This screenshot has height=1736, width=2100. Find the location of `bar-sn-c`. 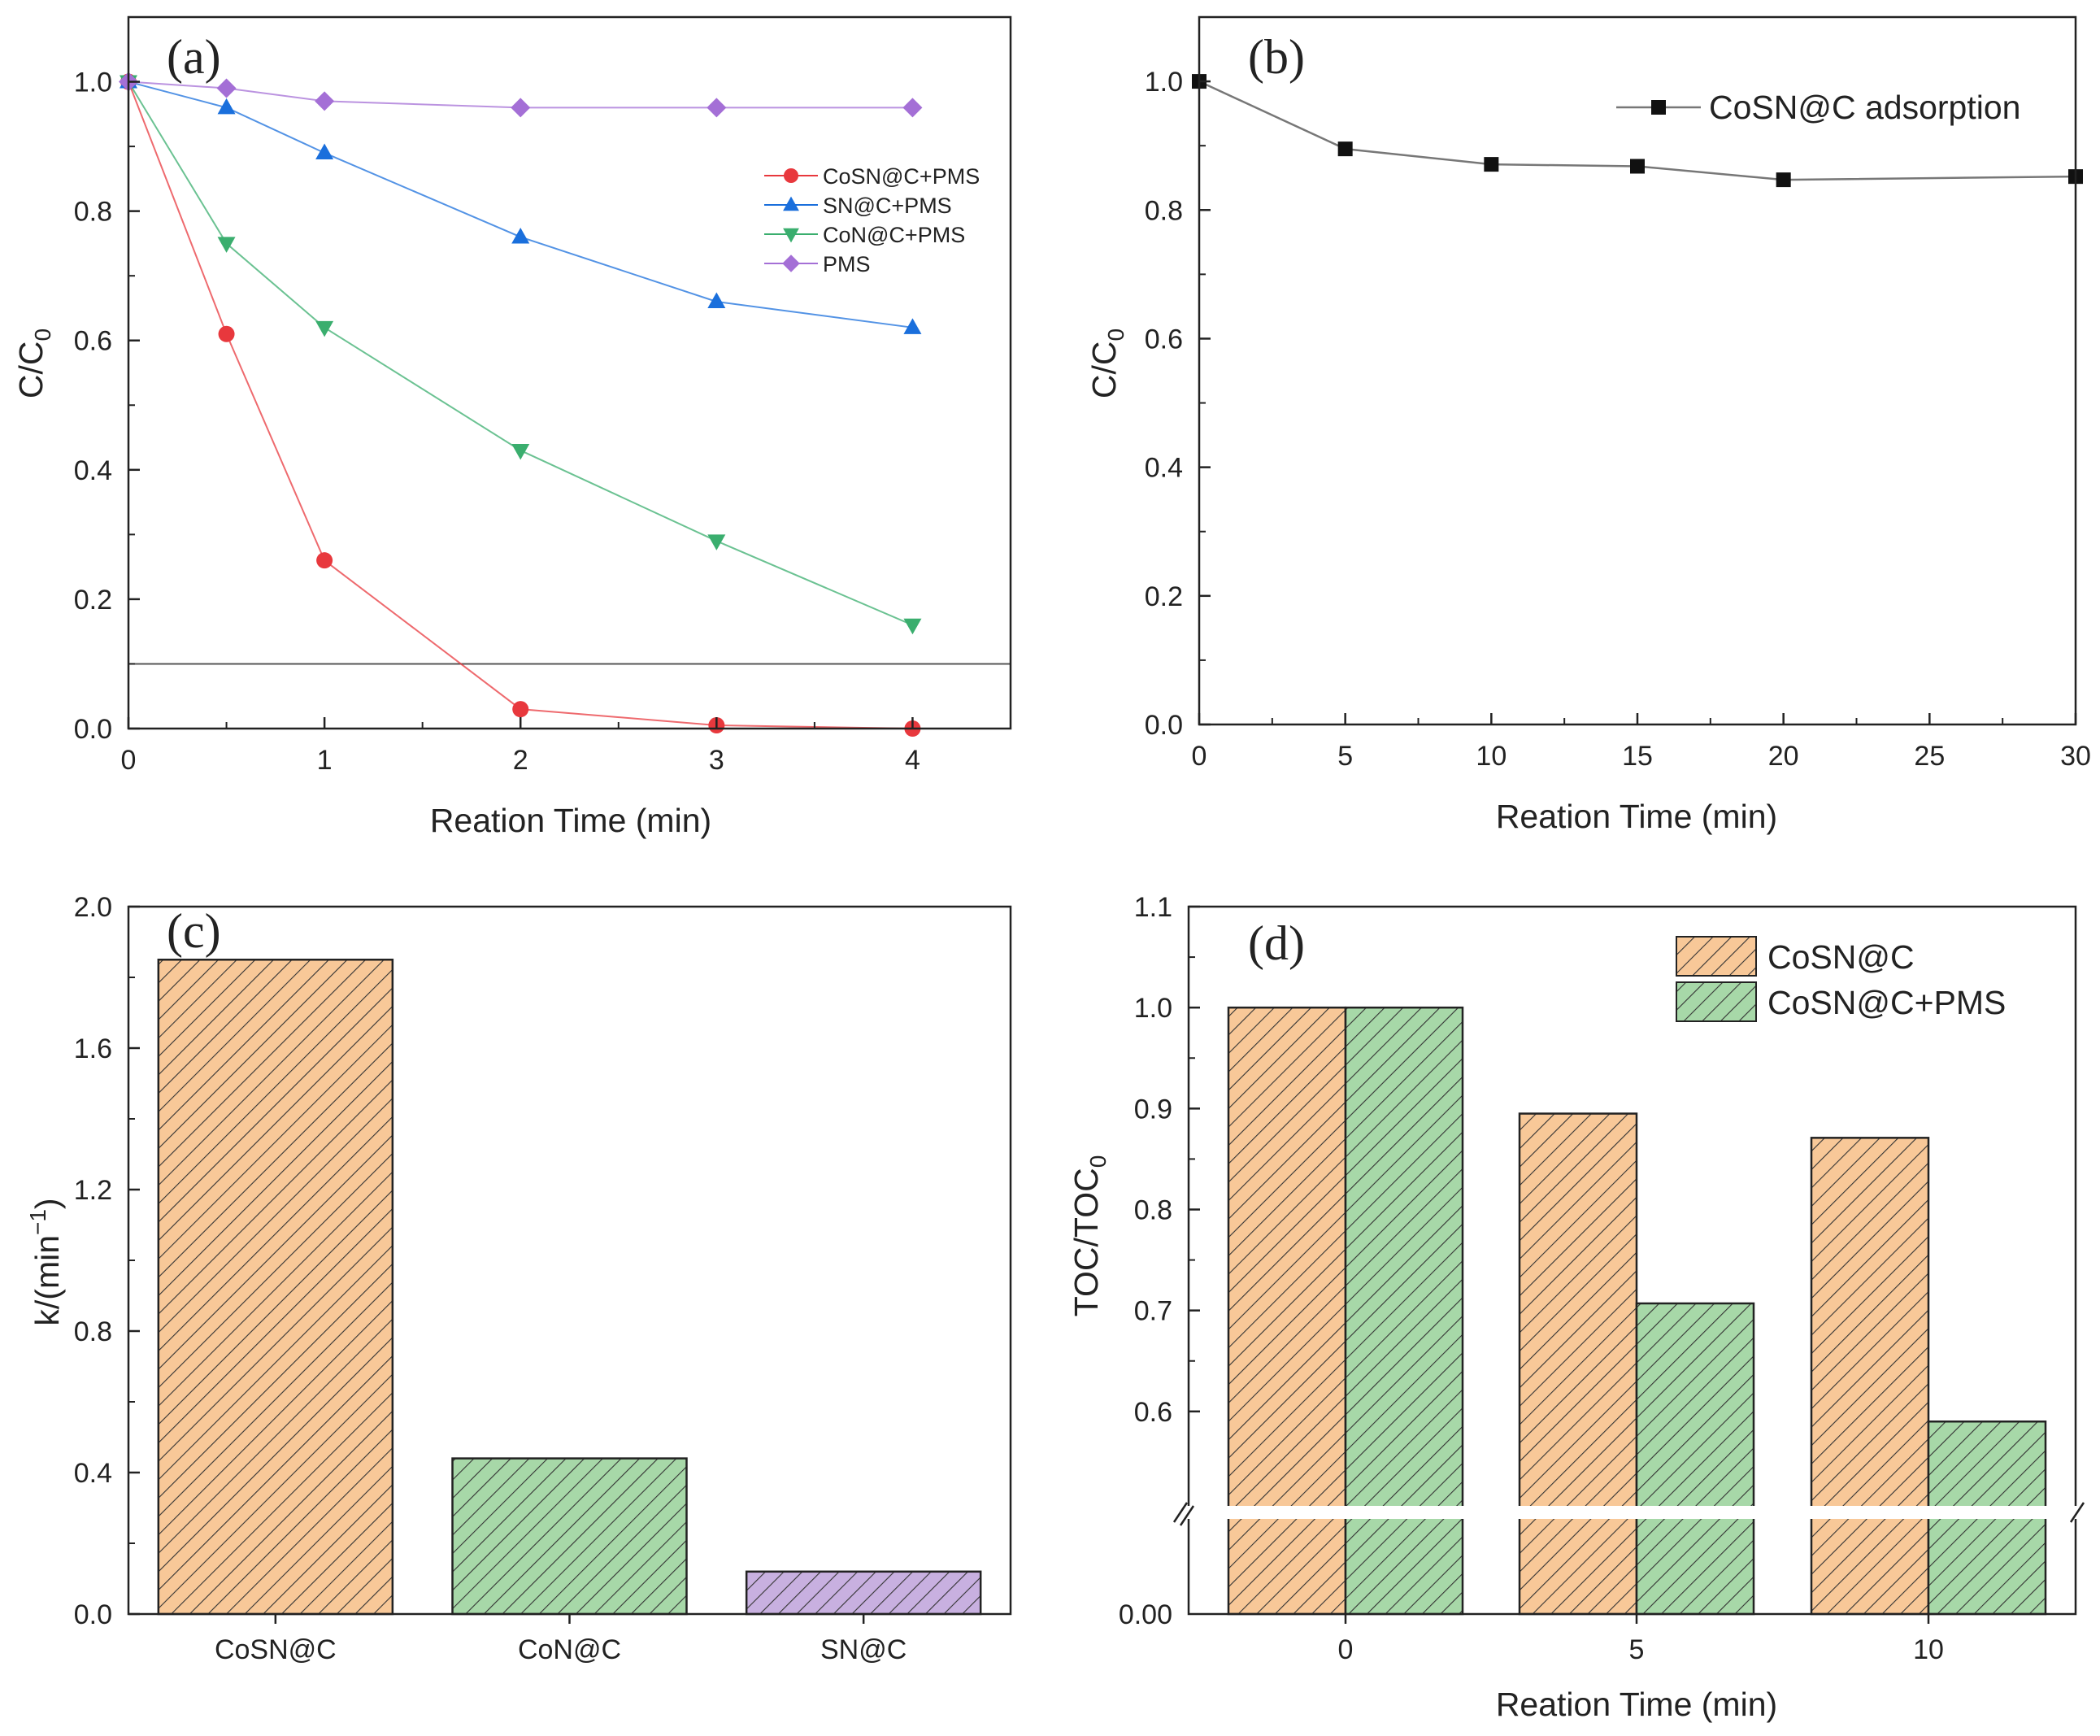

bar-sn-c is located at coordinates (863, 1593).